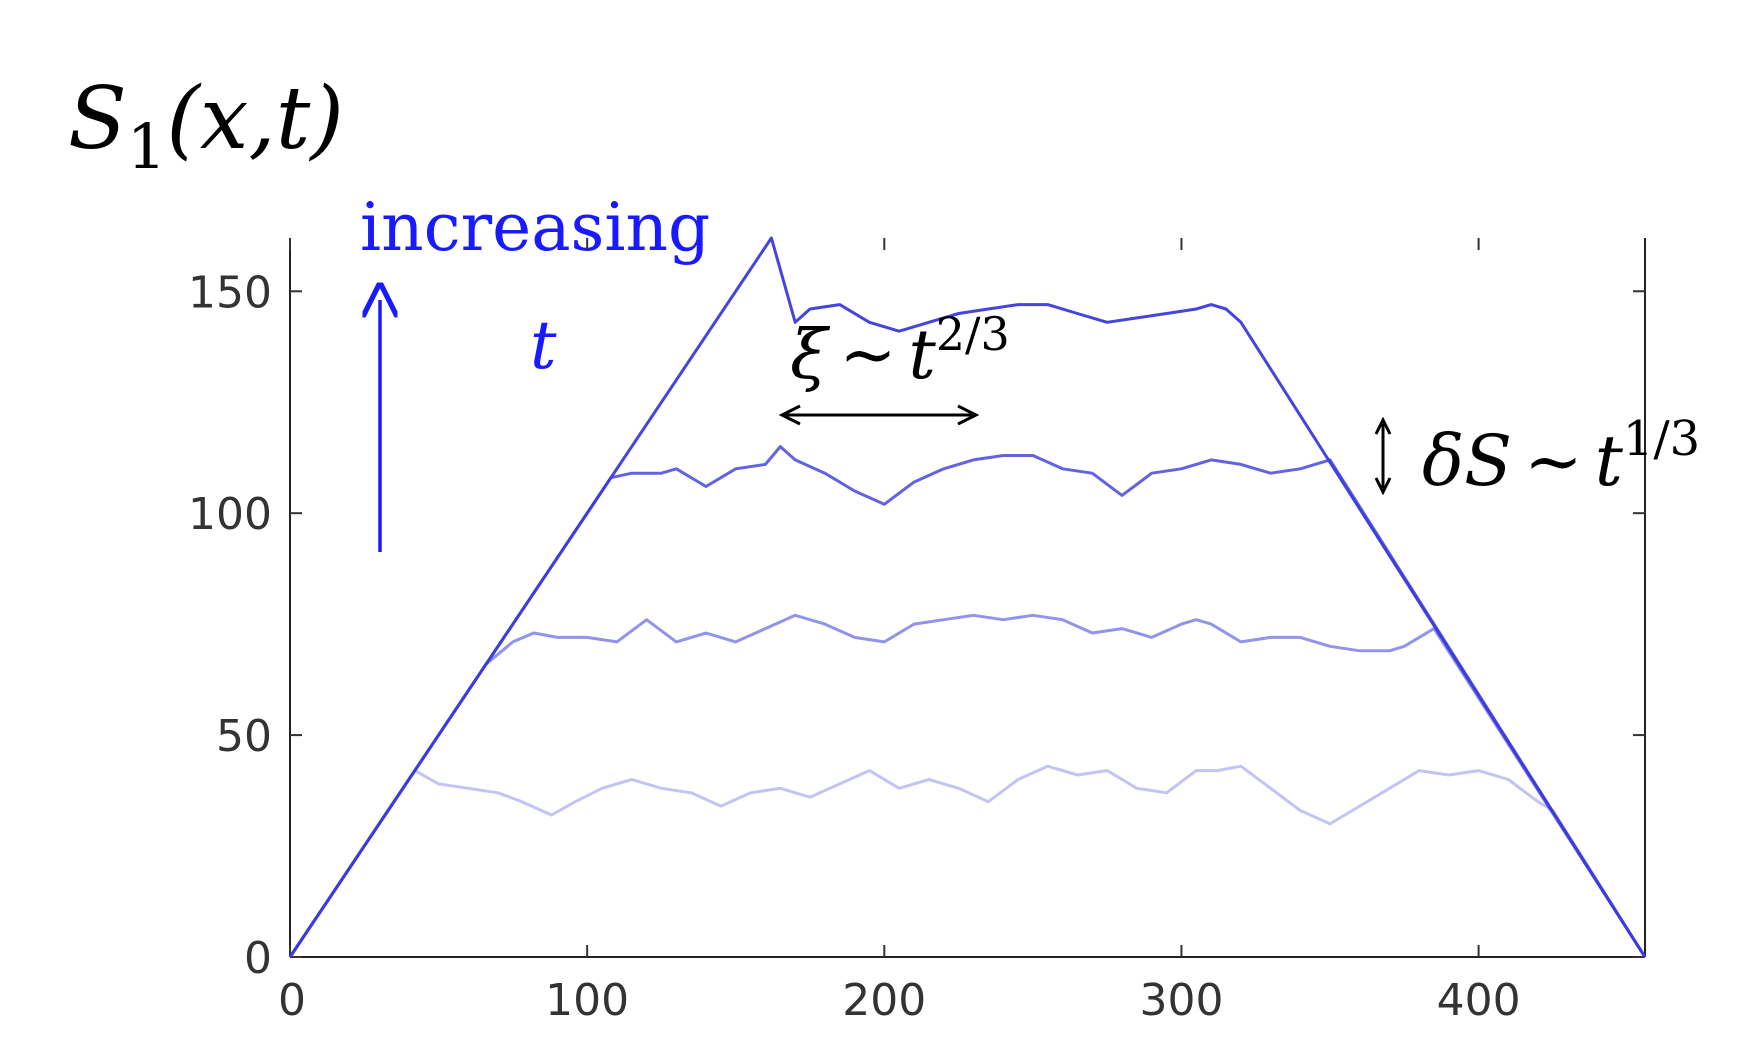  Describe the element at coordinates (292, 1000) in the screenshot. I see `x-tick-label: 0` at that location.